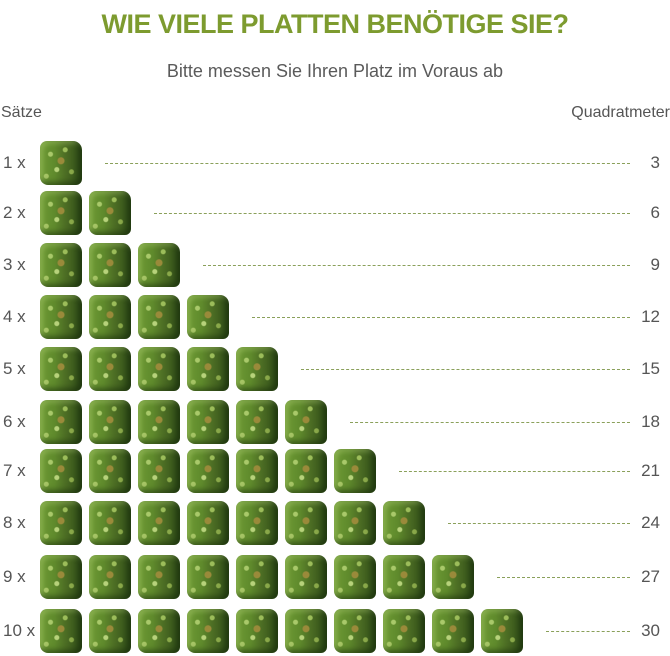 The height and width of the screenshot is (656, 670). Describe the element at coordinates (21, 112) in the screenshot. I see `column-header-sets: Sätze` at that location.